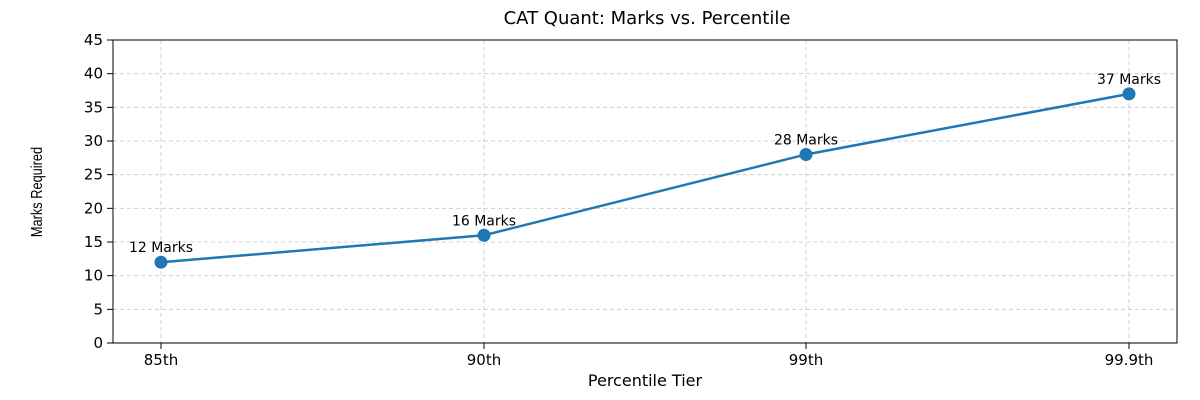  What do you see at coordinates (484, 221) in the screenshot?
I see `data-label: 16 Marks` at bounding box center [484, 221].